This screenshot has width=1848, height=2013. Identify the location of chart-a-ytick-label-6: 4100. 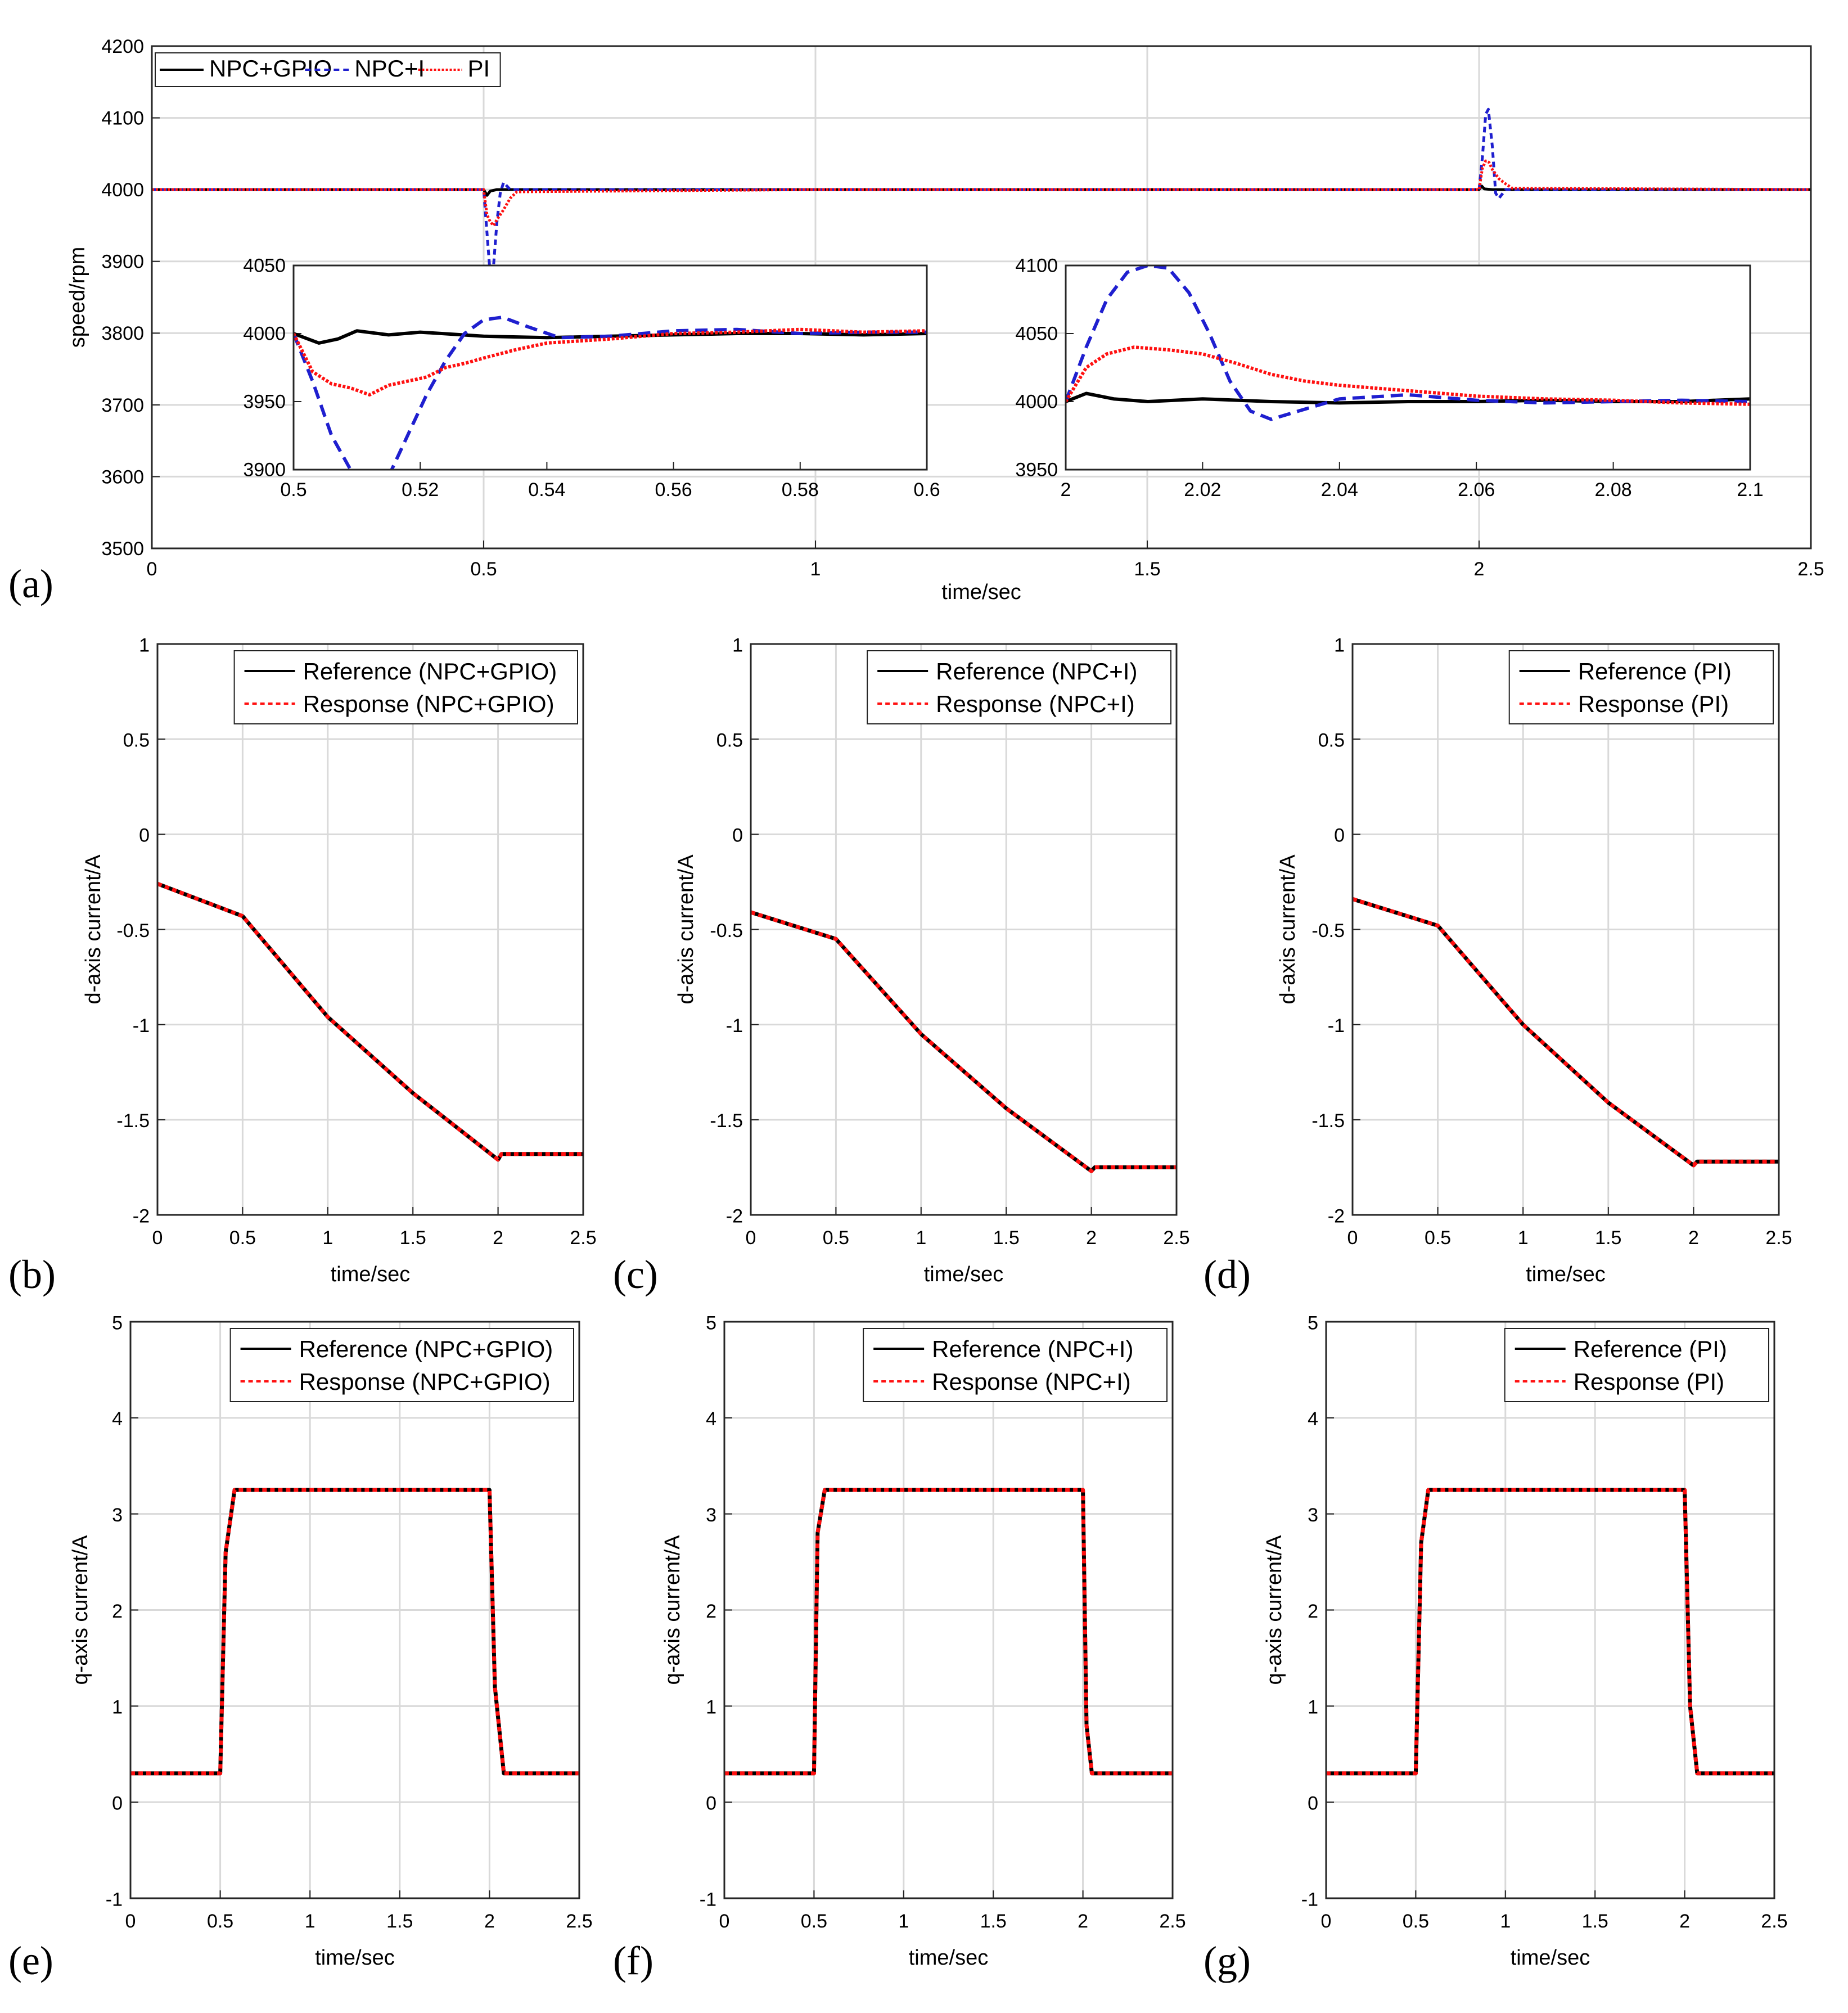
(122, 118).